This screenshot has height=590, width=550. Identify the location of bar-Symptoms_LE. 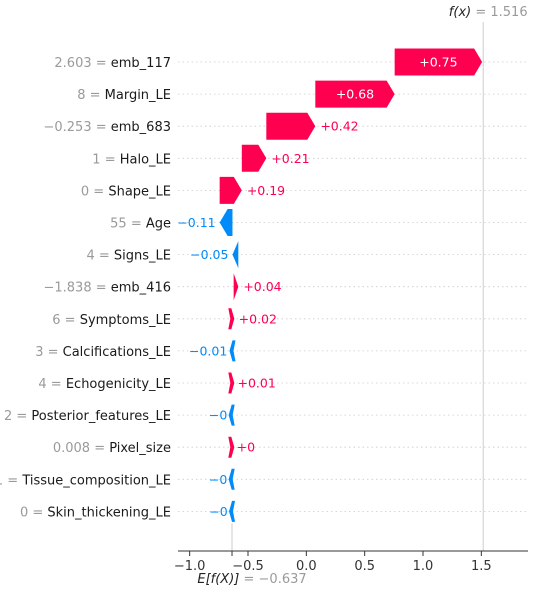
(231, 319).